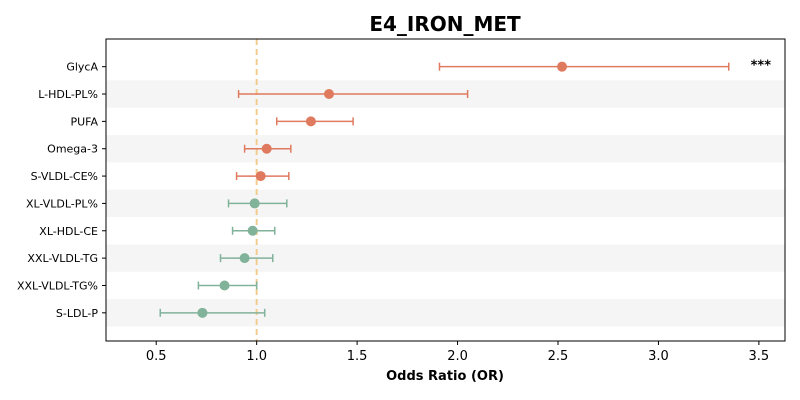 The image size is (800, 400). Describe the element at coordinates (761, 66) in the screenshot. I see `significance-label: ***` at that location.